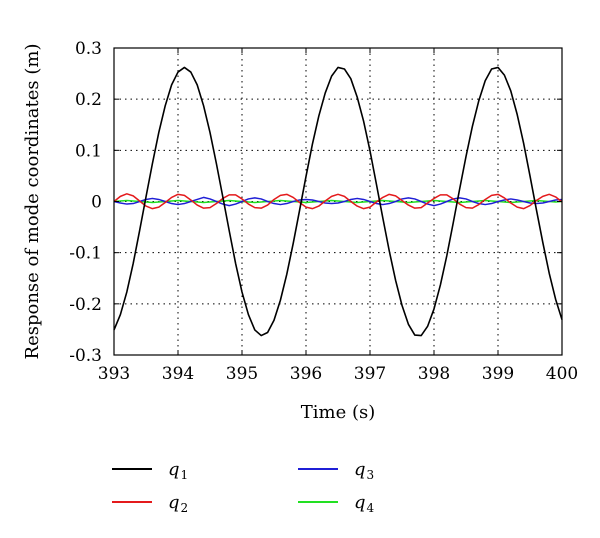 The image size is (600, 538). What do you see at coordinates (338, 412) in the screenshot?
I see `x-axis-label: Time (s)` at bounding box center [338, 412].